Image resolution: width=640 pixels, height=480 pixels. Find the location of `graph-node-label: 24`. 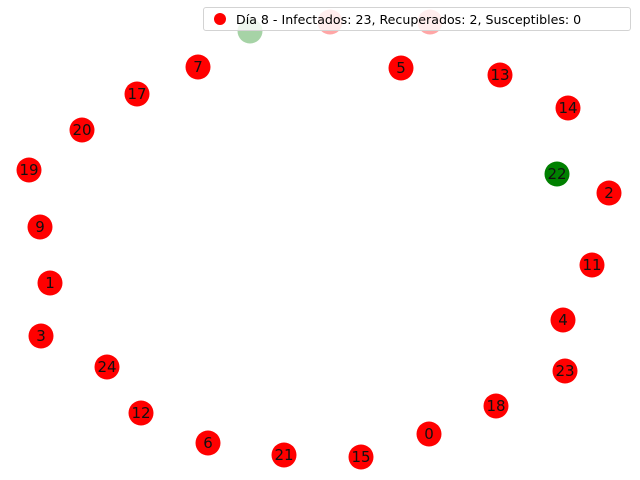

graph-node-label: 24 is located at coordinates (106, 367).